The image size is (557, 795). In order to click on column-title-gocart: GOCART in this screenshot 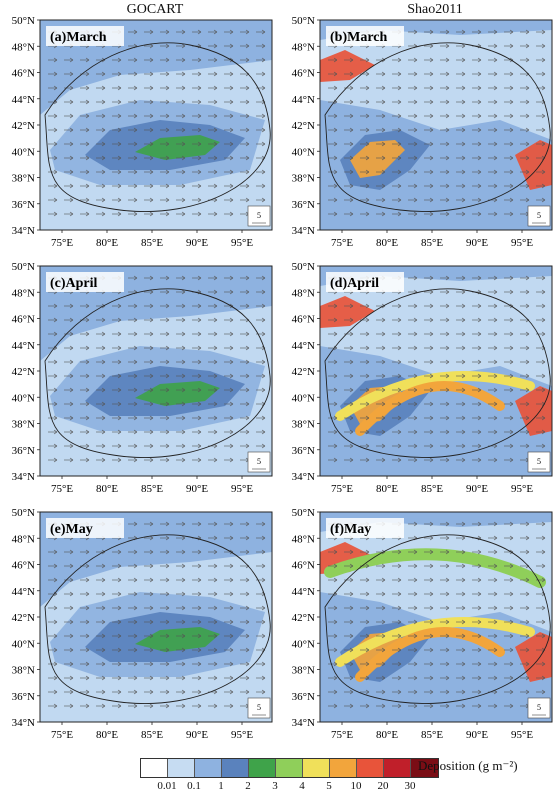, I will do `click(155, 9)`.